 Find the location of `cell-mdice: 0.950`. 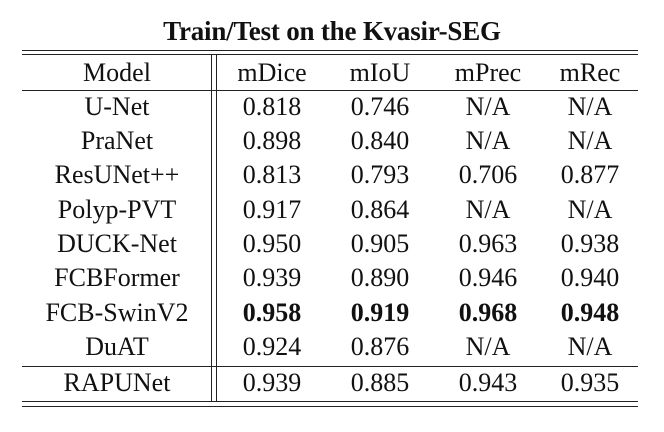

cell-mdice: 0.950 is located at coordinates (272, 243).